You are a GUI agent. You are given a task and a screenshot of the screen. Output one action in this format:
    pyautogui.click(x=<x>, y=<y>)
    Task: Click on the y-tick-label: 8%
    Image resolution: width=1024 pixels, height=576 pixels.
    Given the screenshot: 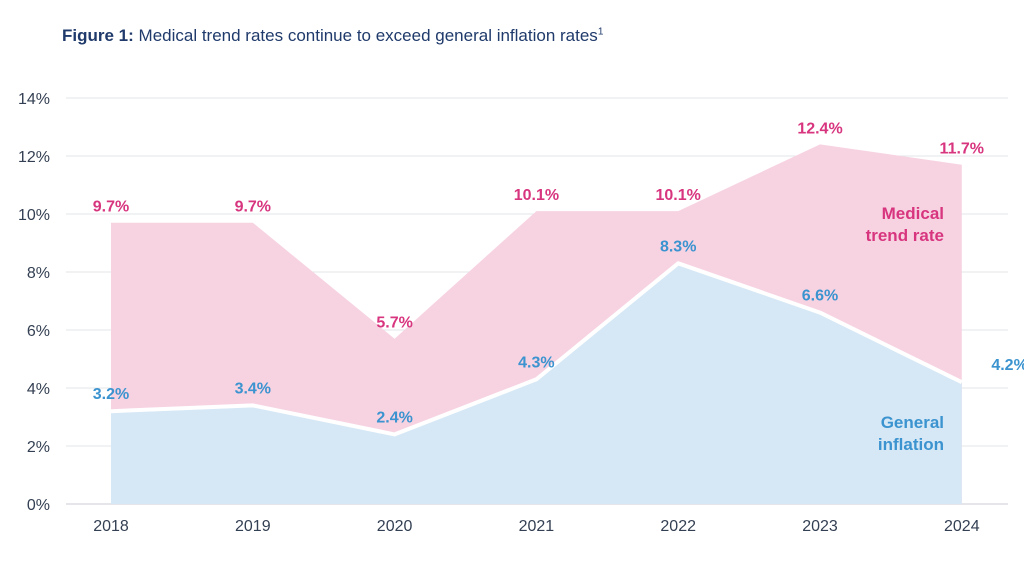 What is the action you would take?
    pyautogui.click(x=38, y=273)
    